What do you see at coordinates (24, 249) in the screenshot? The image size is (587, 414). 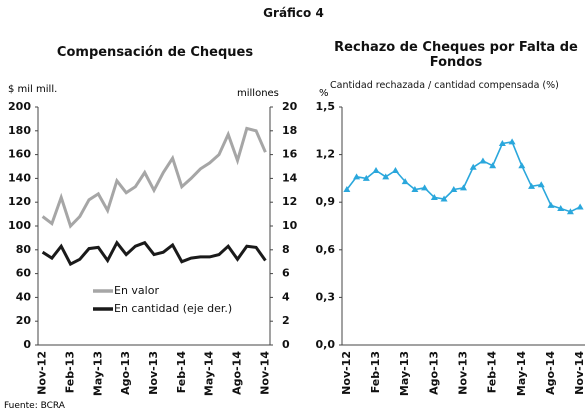 I see `y-tick-label: 80` at bounding box center [24, 249].